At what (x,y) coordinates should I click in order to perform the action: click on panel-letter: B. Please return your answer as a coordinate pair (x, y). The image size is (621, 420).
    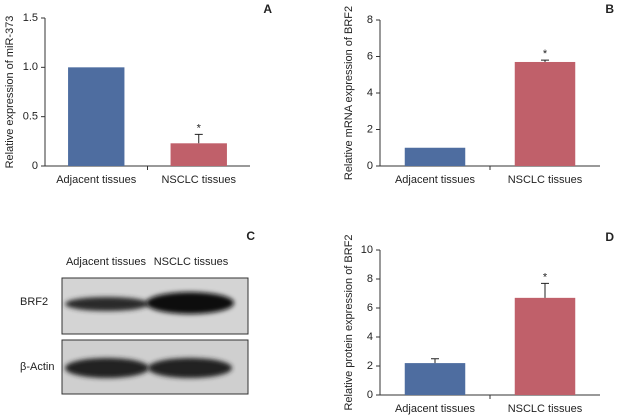
    Looking at the image, I should click on (609, 9).